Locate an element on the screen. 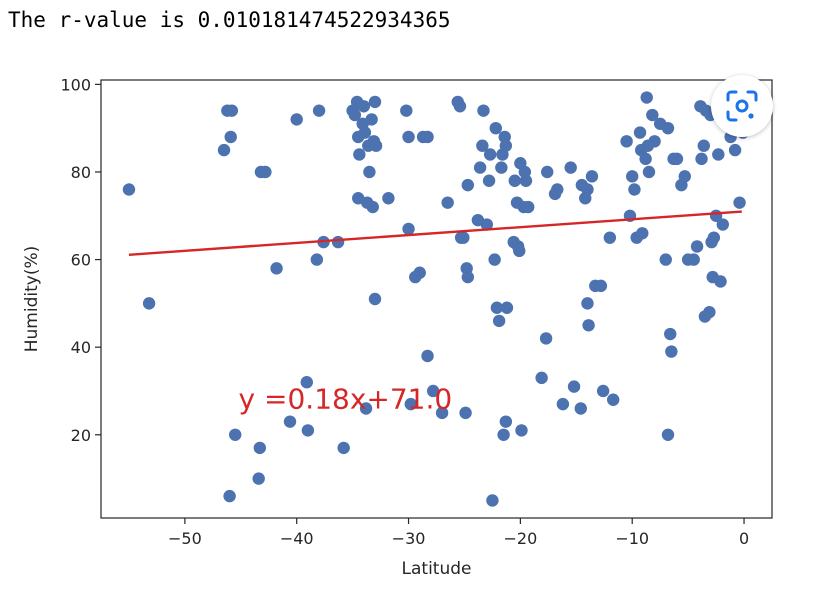  x-tick-label: −10 is located at coordinates (632, 538).